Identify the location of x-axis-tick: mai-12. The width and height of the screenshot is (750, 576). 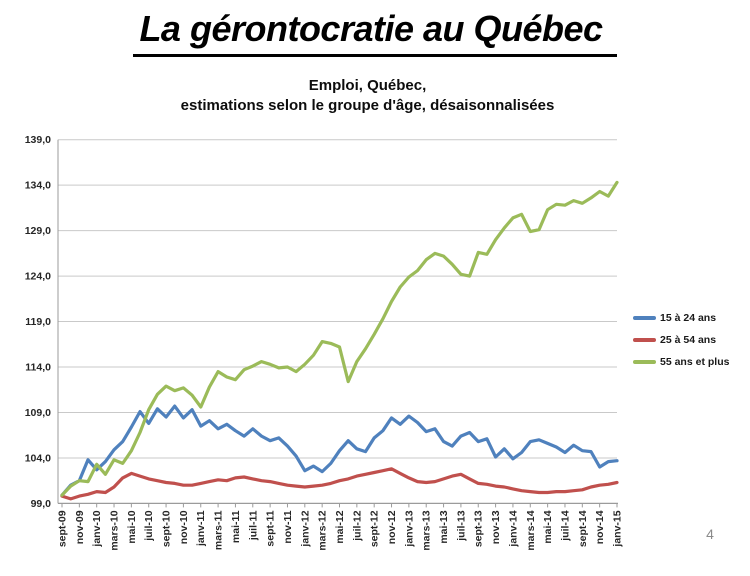
(340, 526).